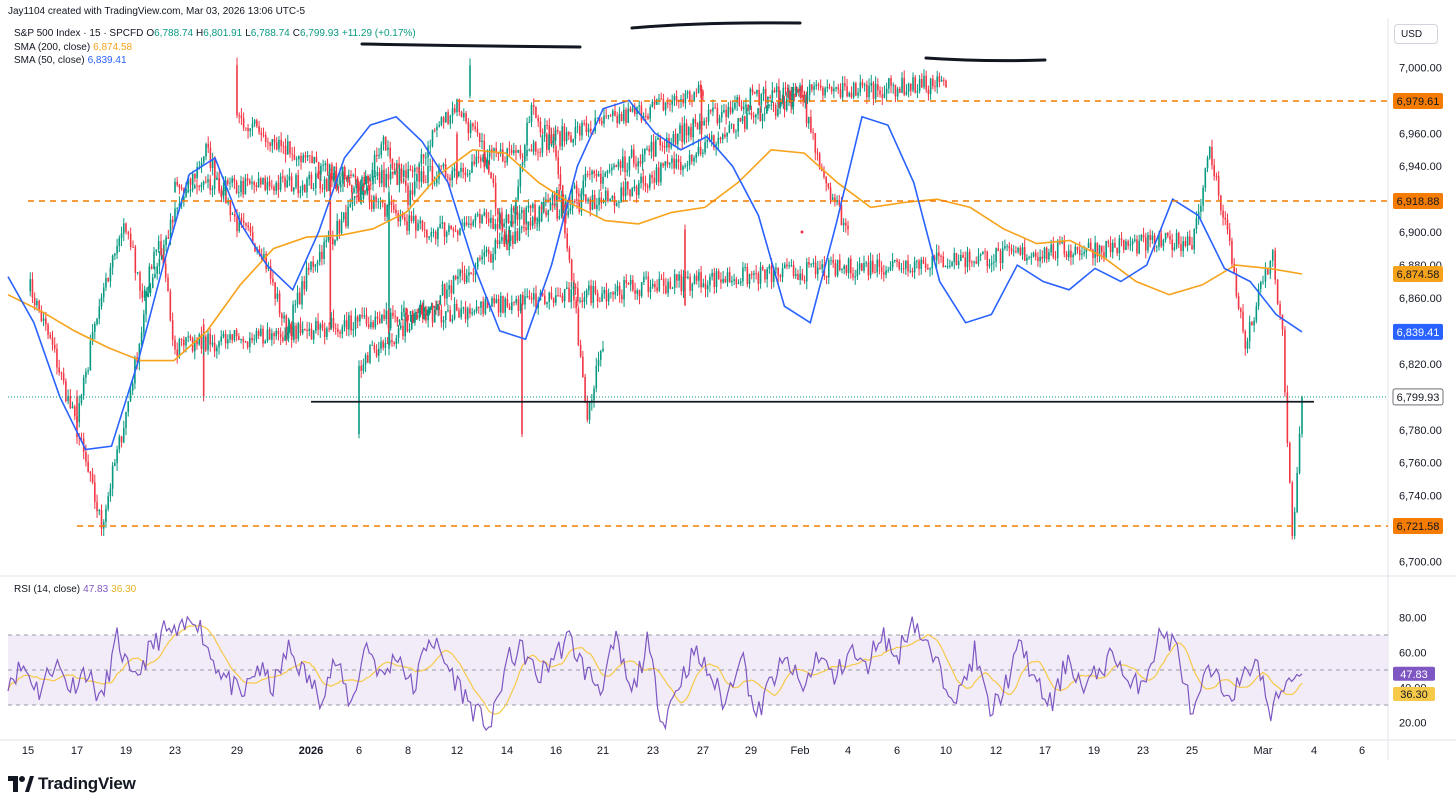 This screenshot has width=1456, height=808. What do you see at coordinates (1416, 34) in the screenshot?
I see `currency-button: USD` at bounding box center [1416, 34].